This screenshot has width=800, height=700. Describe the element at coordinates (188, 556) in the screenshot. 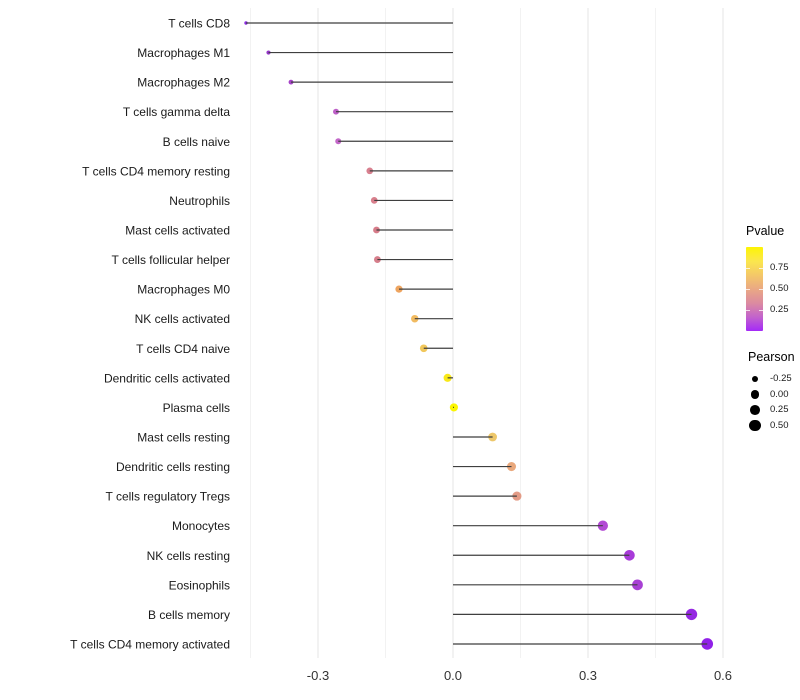

I see `y-axis-label: NK cells resting` at that location.